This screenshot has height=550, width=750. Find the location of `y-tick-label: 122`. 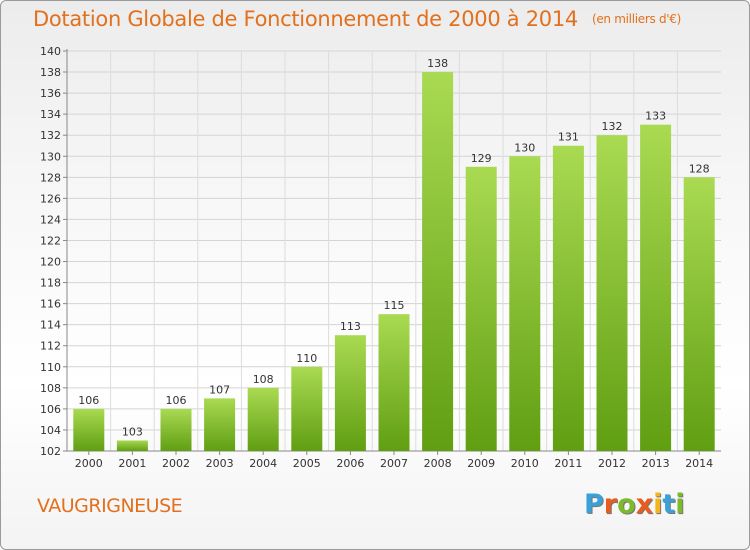

y-tick-label: 122 is located at coordinates (50, 240).